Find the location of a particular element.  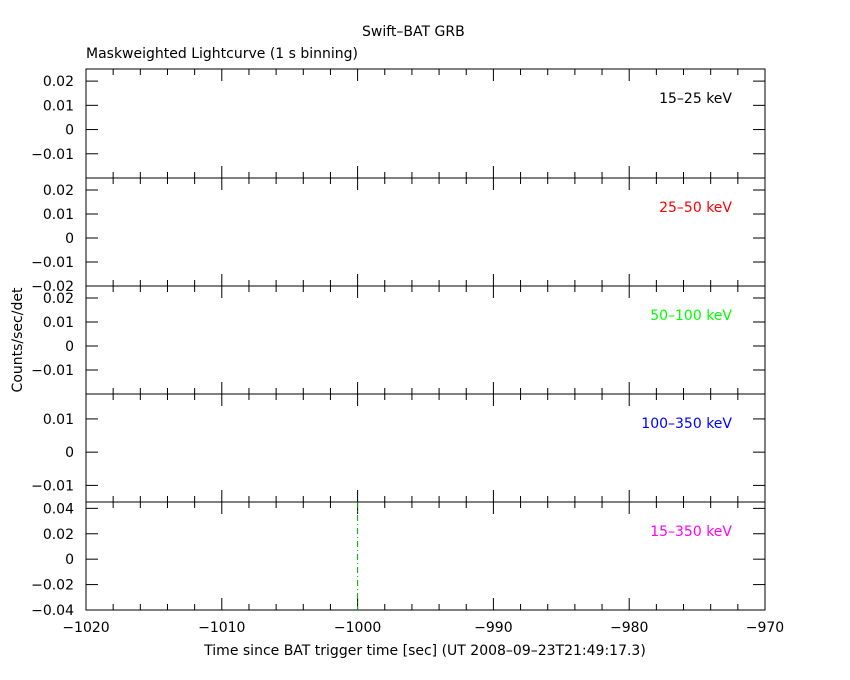

y-tick-label: −0.04 is located at coordinates (52, 611).